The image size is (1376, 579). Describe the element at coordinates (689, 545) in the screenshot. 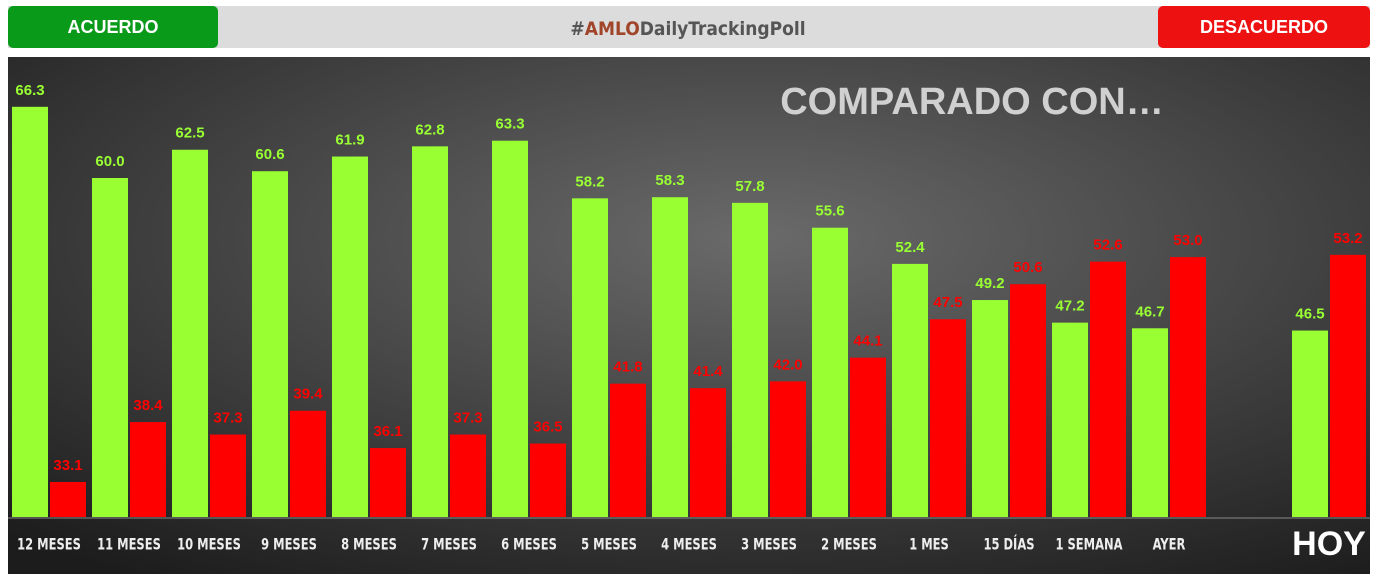

I see `x-tick-label: 4 MESES` at that location.